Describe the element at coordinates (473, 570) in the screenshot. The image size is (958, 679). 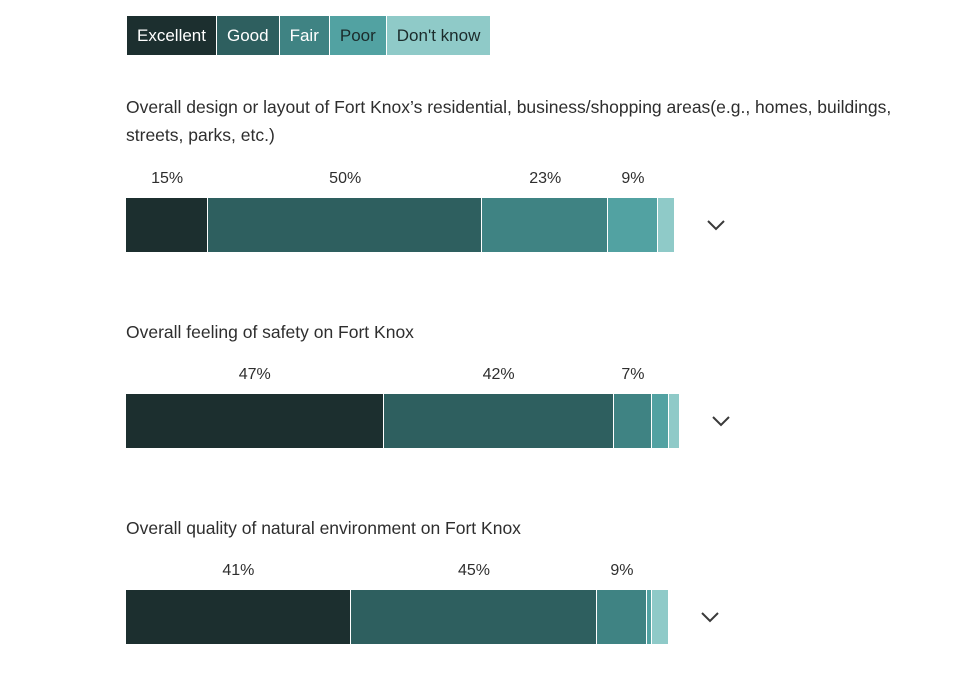
I see `data-label: 45%` at that location.